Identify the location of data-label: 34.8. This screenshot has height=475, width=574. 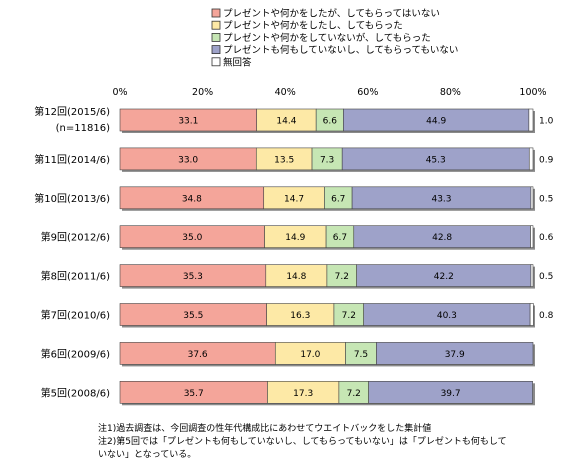
(192, 199).